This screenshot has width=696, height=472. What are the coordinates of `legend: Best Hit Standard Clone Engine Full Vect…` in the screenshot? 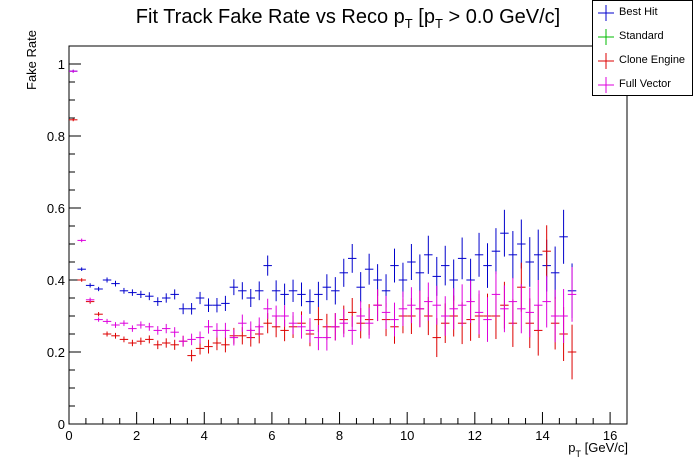 It's located at (642, 48).